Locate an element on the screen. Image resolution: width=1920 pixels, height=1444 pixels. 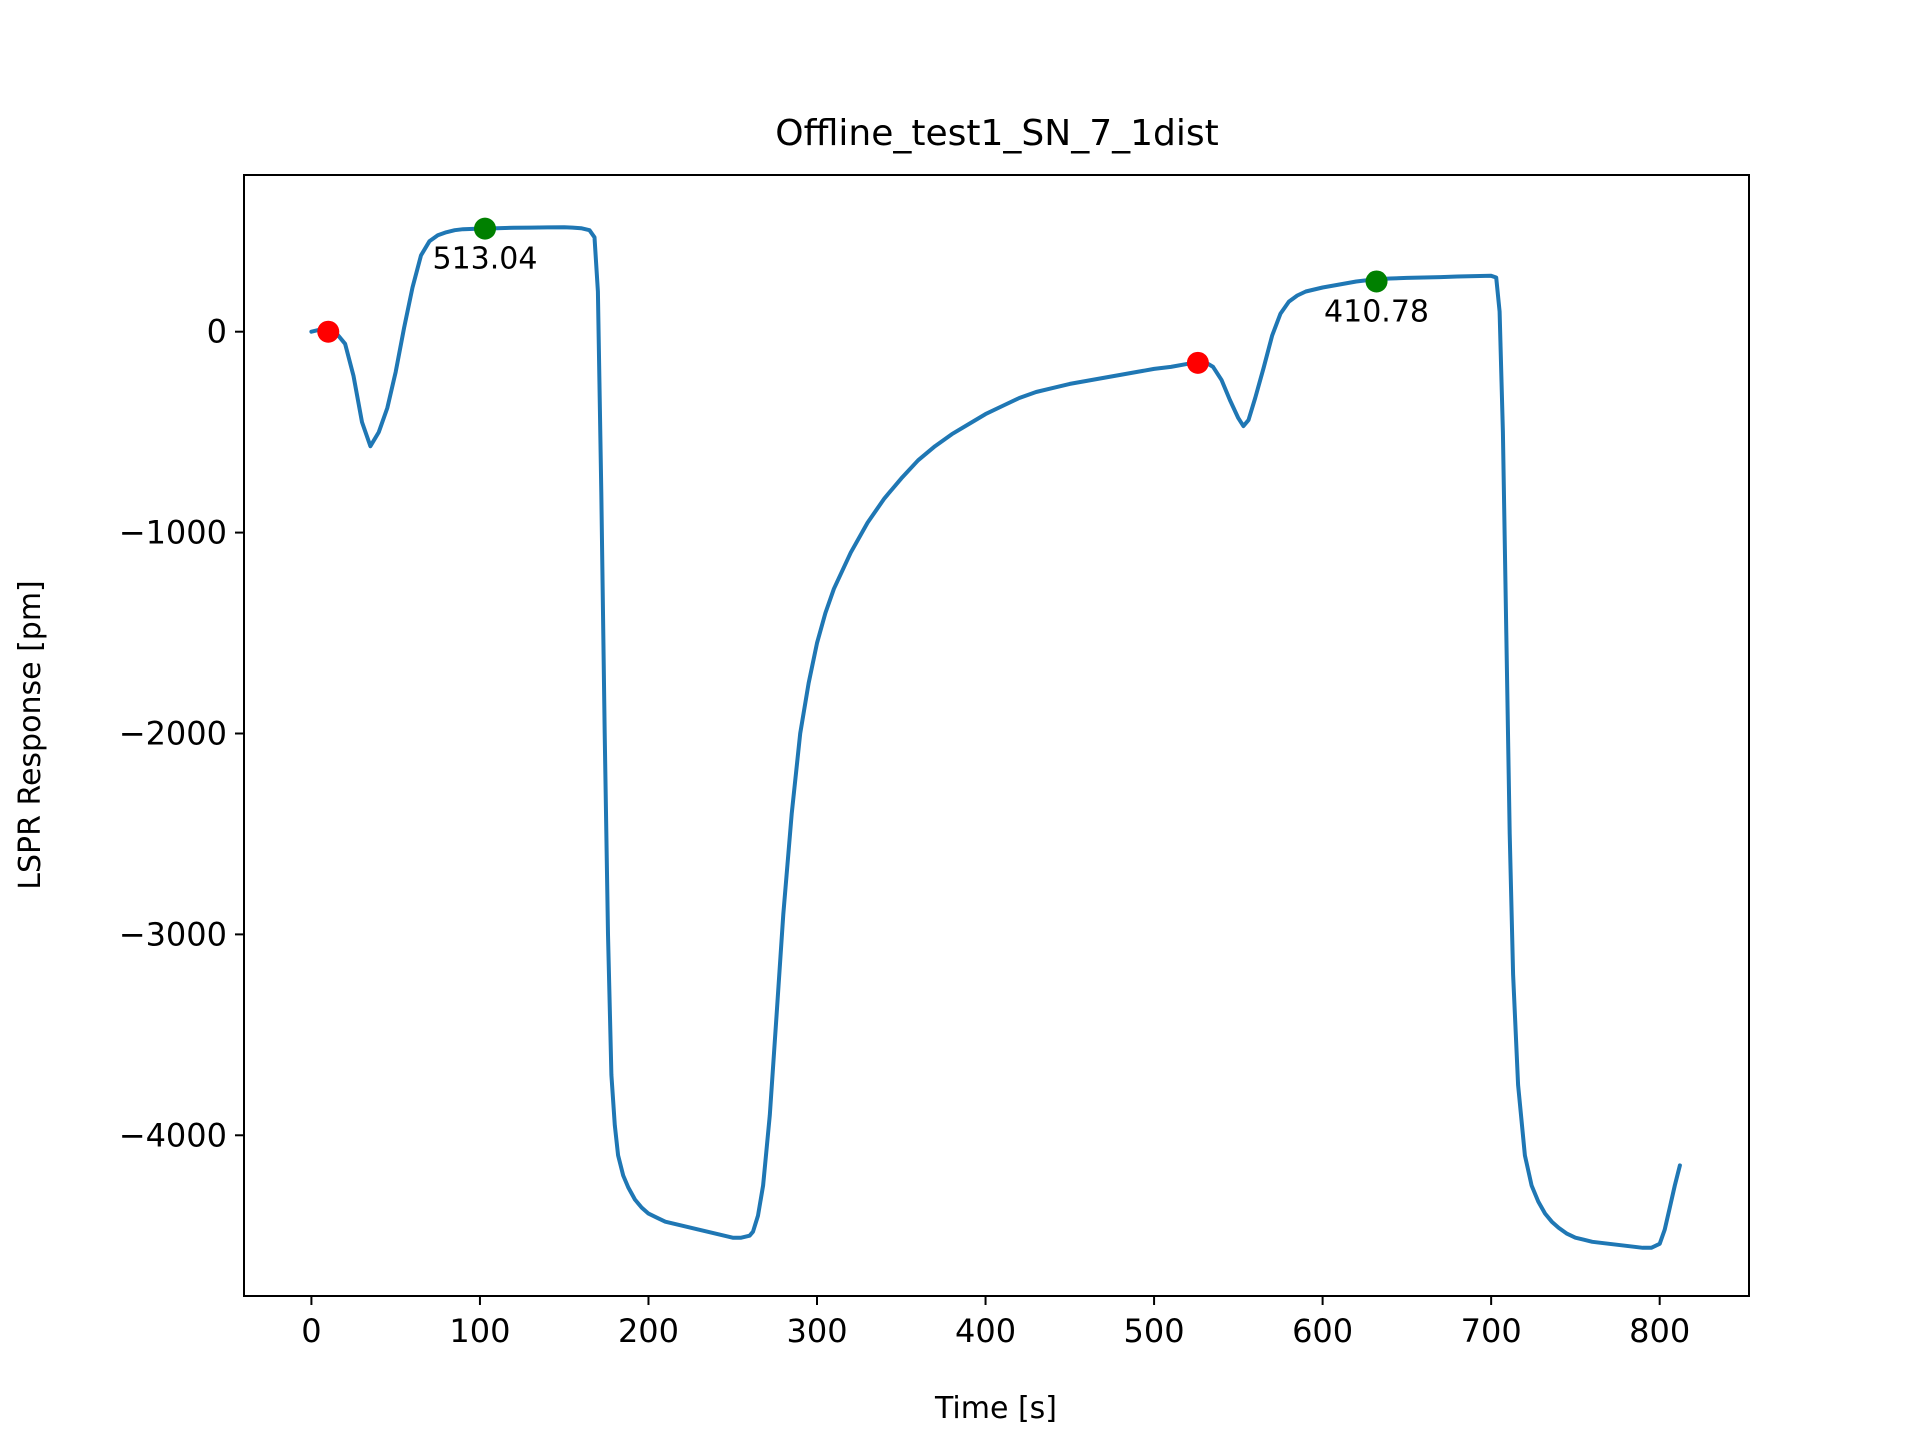
y-tick-label: −3000 is located at coordinates (173, 934).